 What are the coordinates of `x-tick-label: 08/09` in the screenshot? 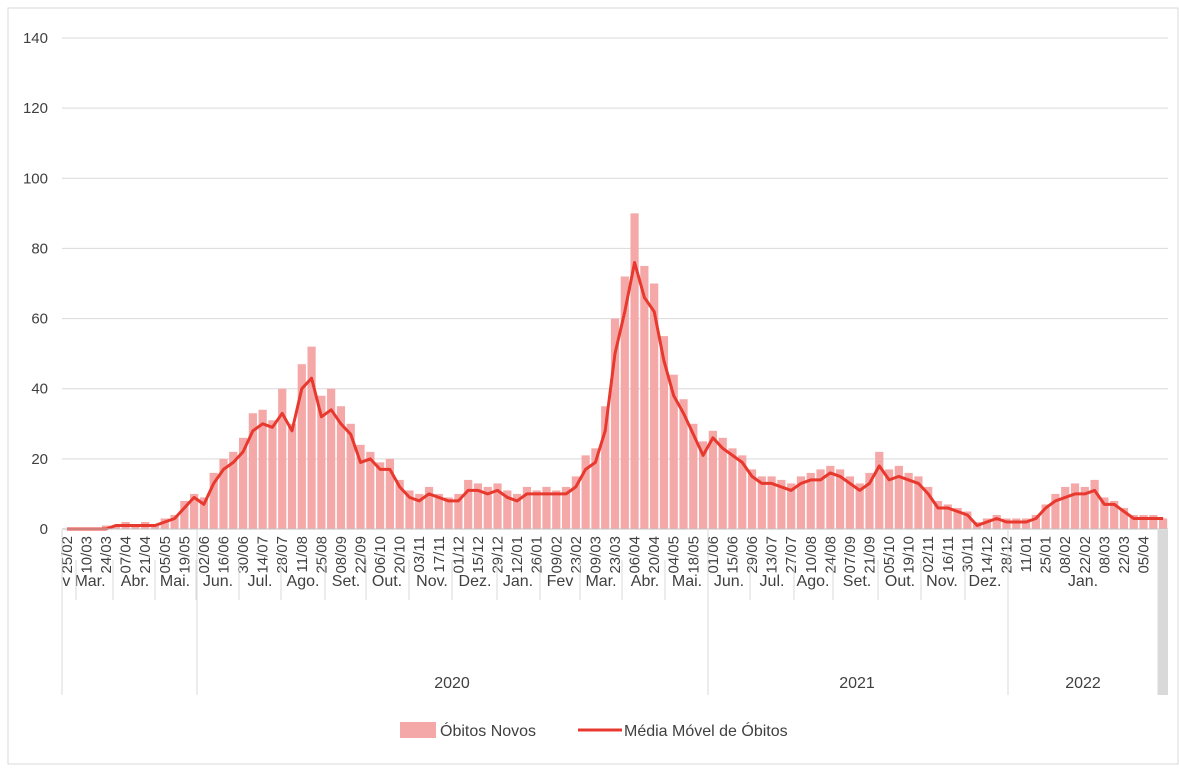 It's located at (341, 555).